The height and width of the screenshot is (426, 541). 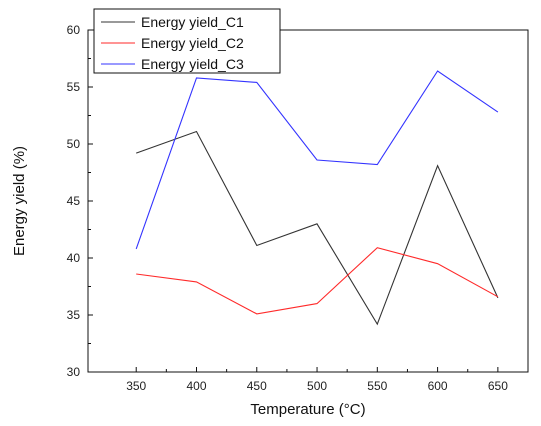 I want to click on y-tick-label: 30, so click(x=74, y=372).